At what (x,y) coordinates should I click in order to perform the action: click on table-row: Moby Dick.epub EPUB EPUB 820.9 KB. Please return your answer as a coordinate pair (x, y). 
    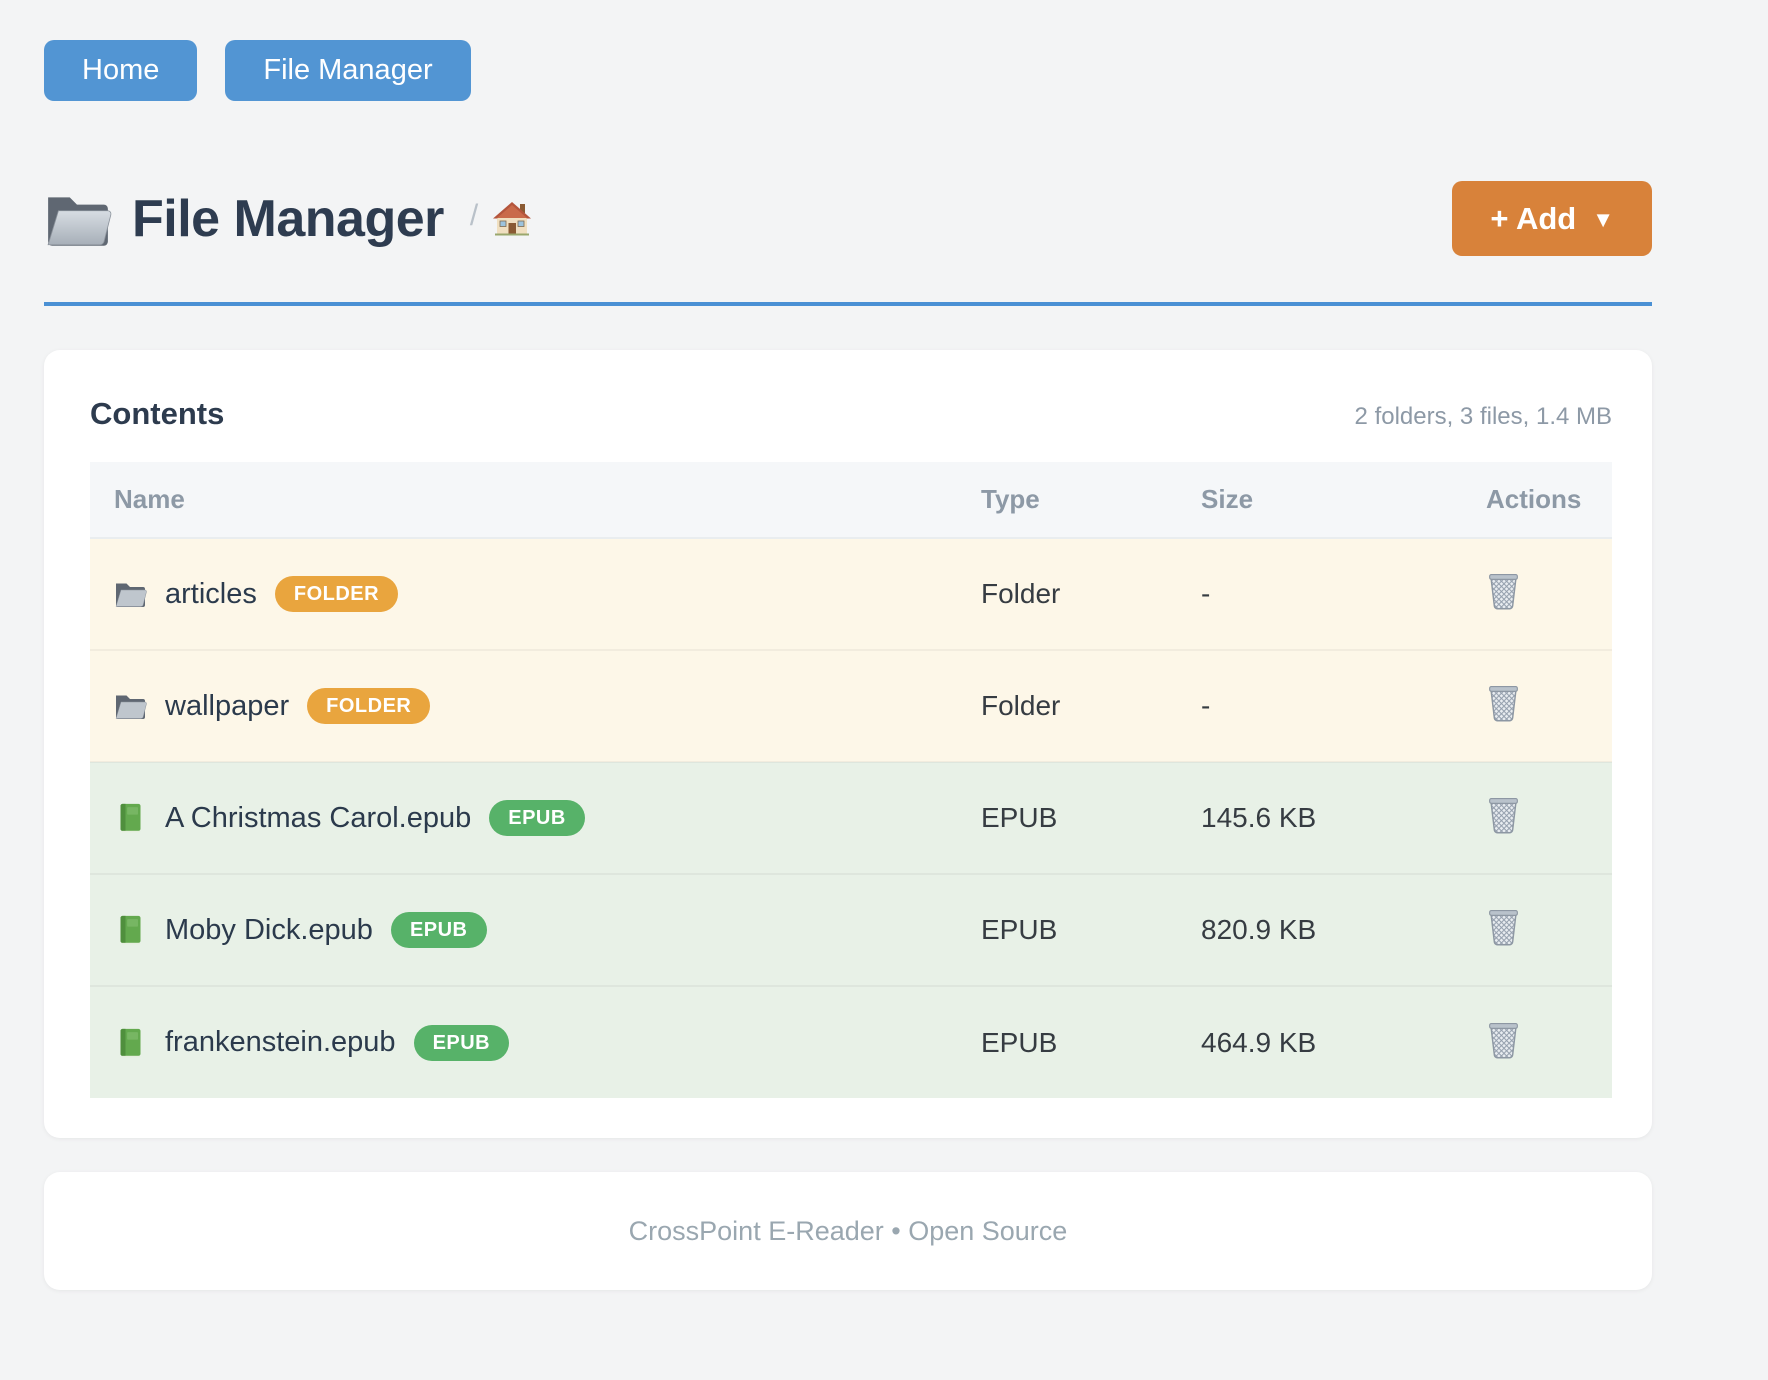
    Looking at the image, I should click on (851, 929).